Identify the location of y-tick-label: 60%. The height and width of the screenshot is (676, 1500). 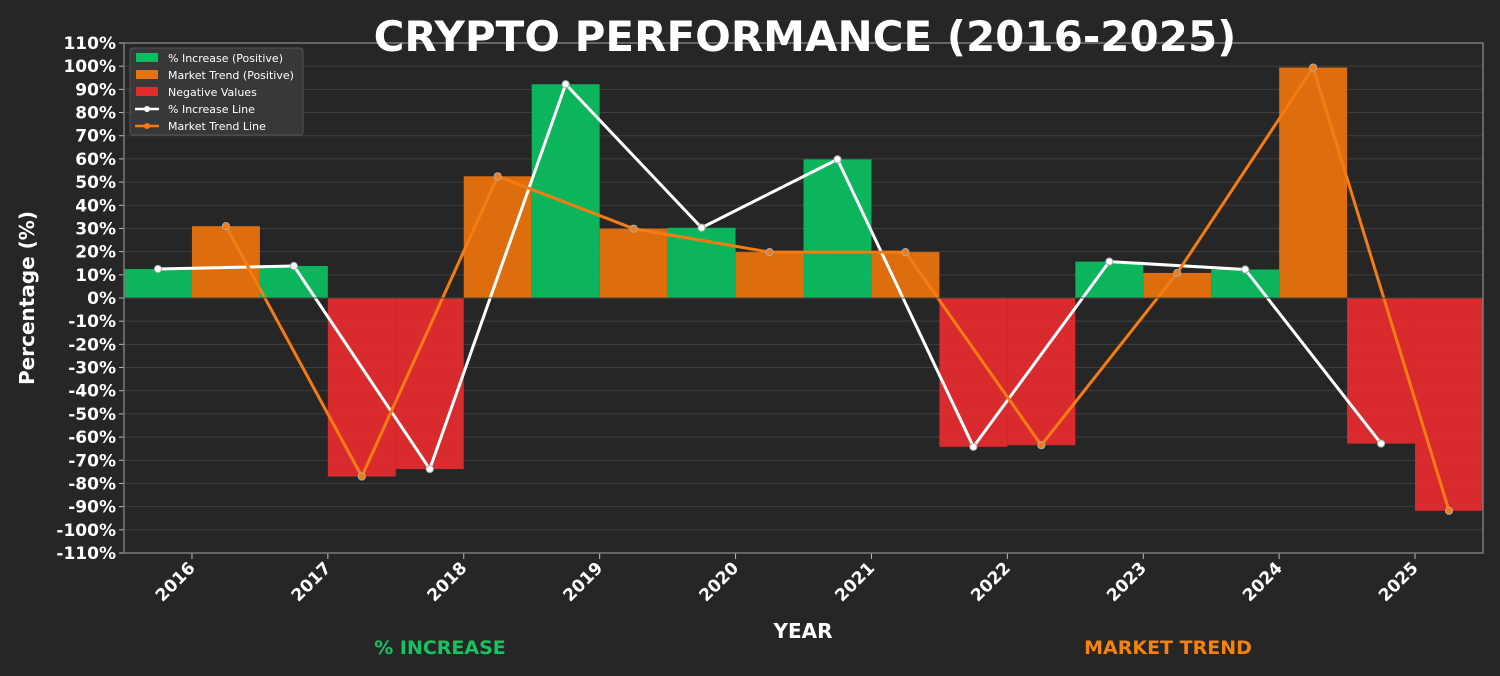
(95, 160).